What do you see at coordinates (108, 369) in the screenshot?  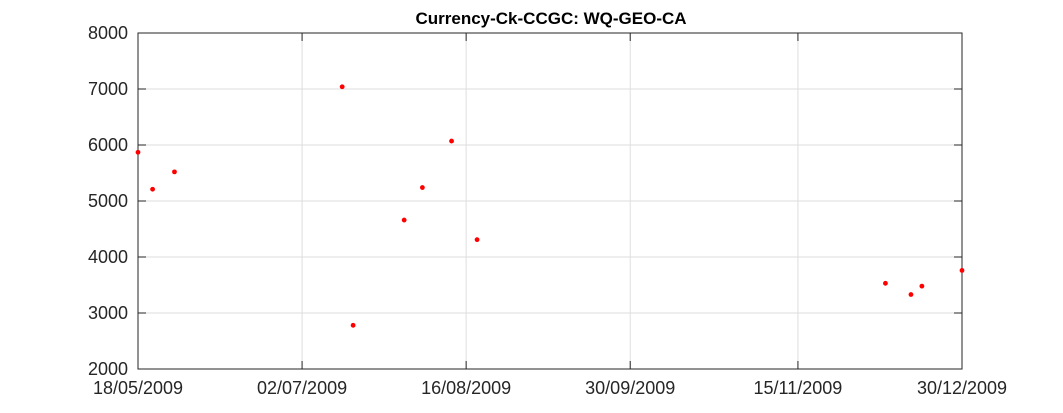 I see `y-tick-label: 2000` at bounding box center [108, 369].